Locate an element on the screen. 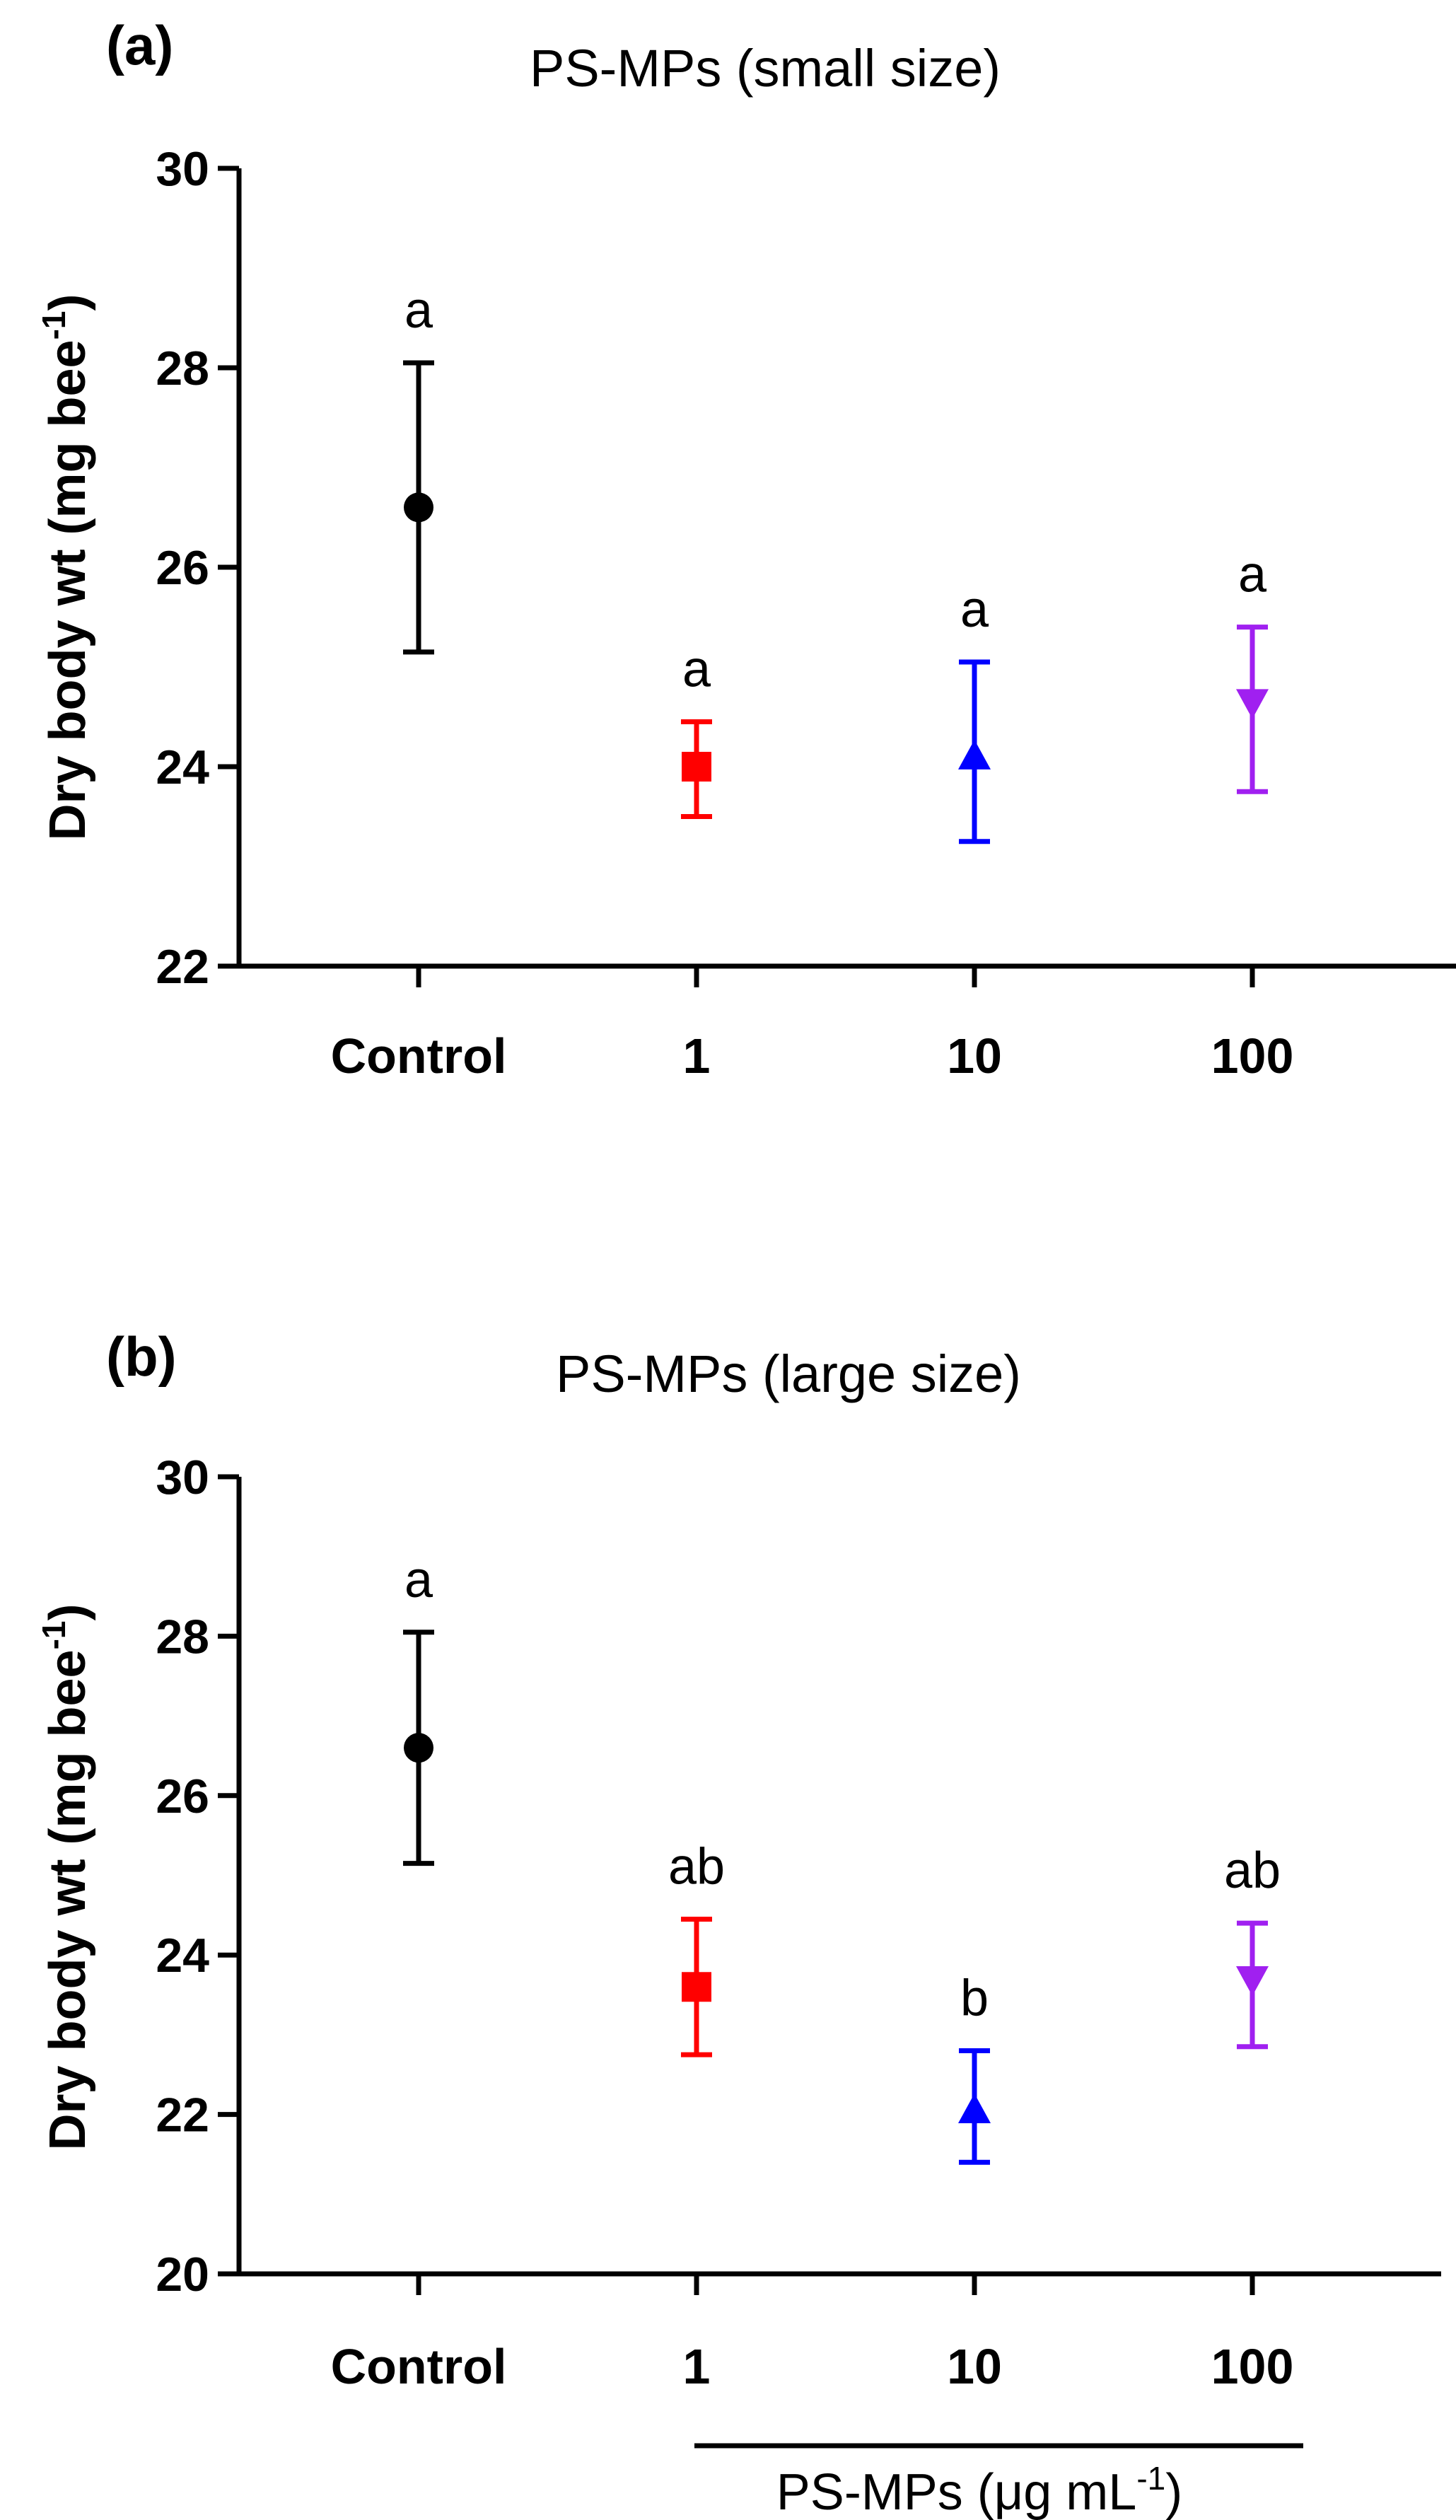  significance-letter: b is located at coordinates (975, 1998).